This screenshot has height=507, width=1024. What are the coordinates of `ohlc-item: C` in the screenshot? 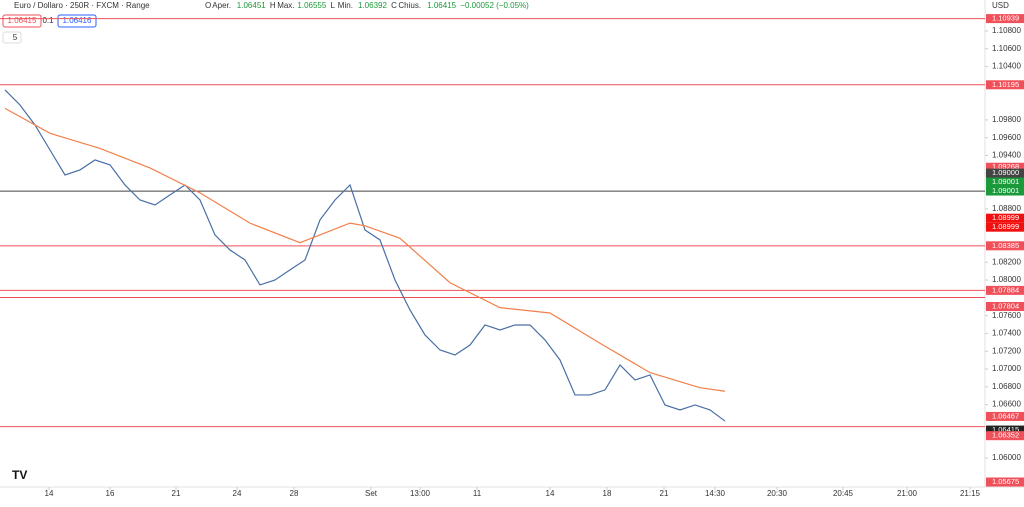 It's located at (394, 5).